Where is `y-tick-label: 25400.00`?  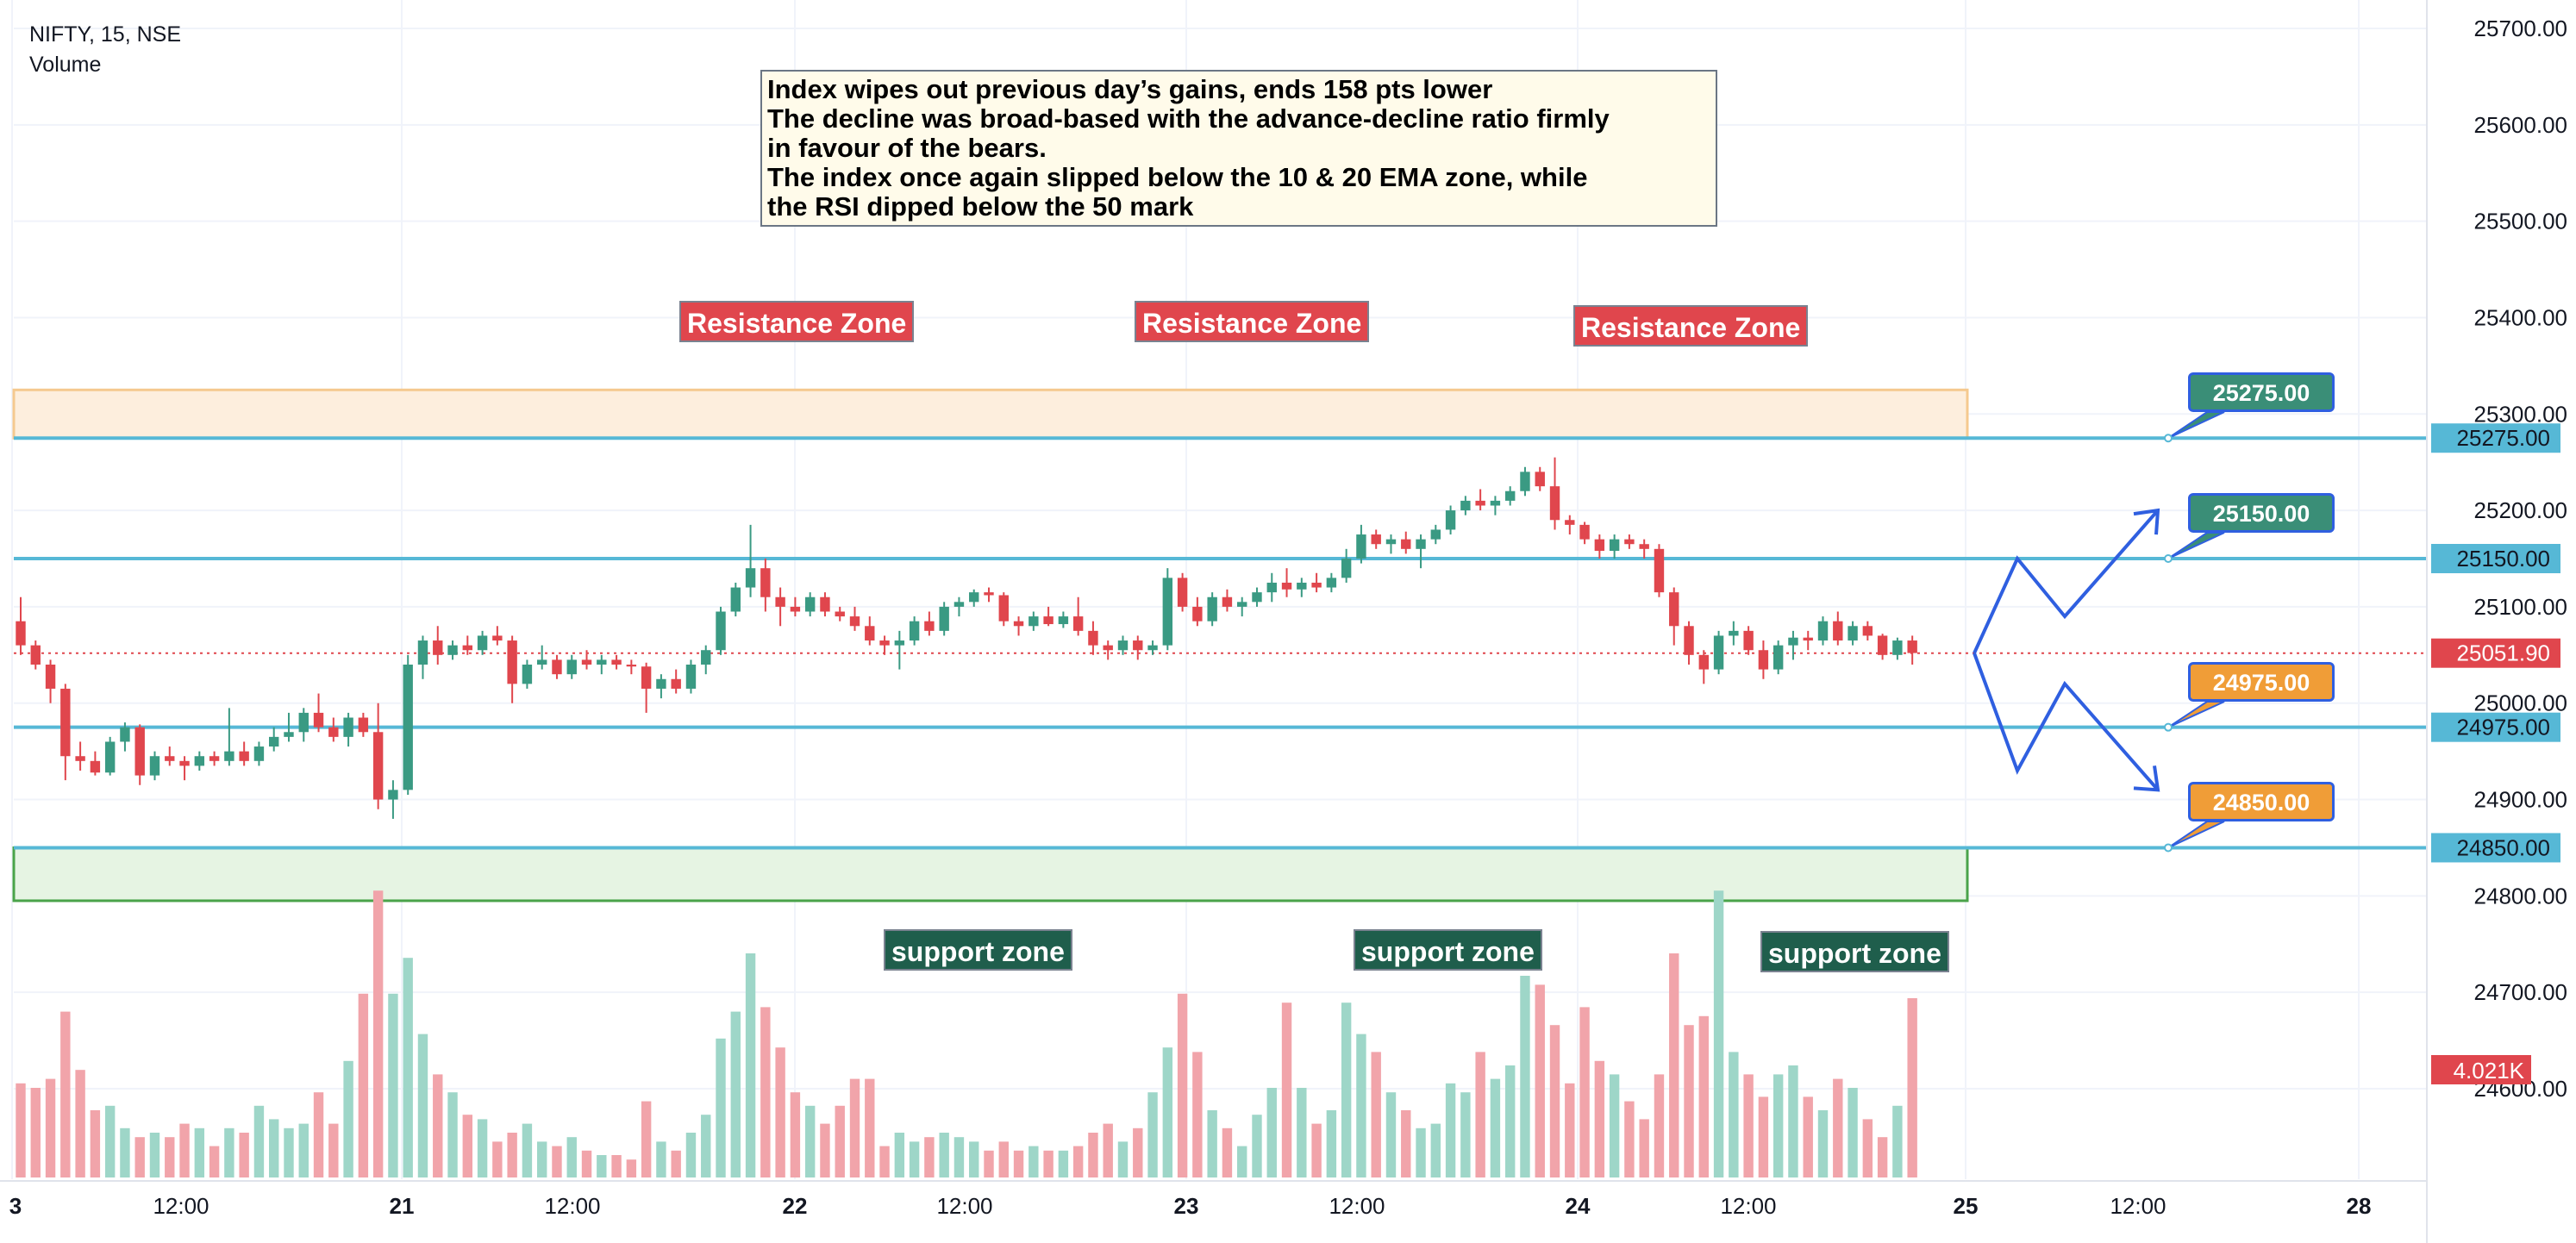
y-tick-label: 25400.00 is located at coordinates (2520, 317).